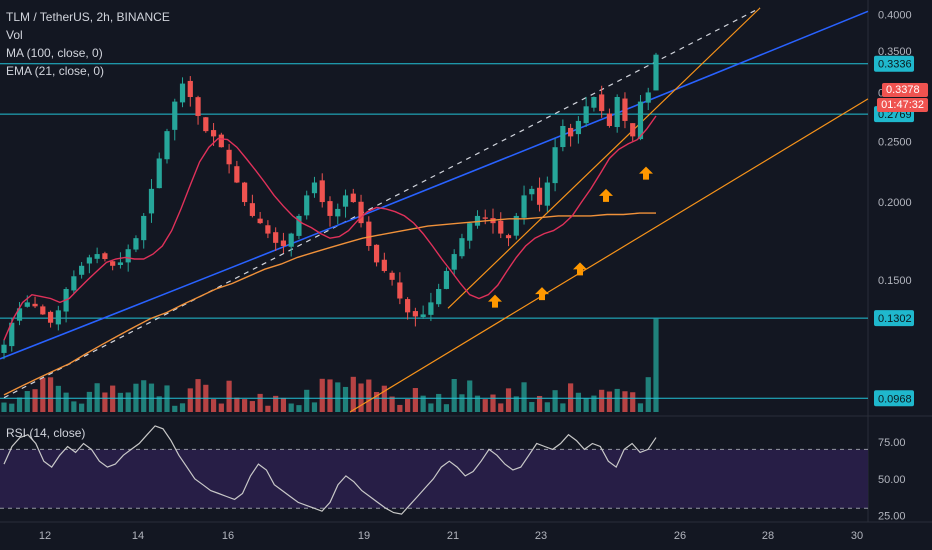 The image size is (932, 550). Describe the element at coordinates (14, 35) in the screenshot. I see `volume-legend: Vol` at that location.